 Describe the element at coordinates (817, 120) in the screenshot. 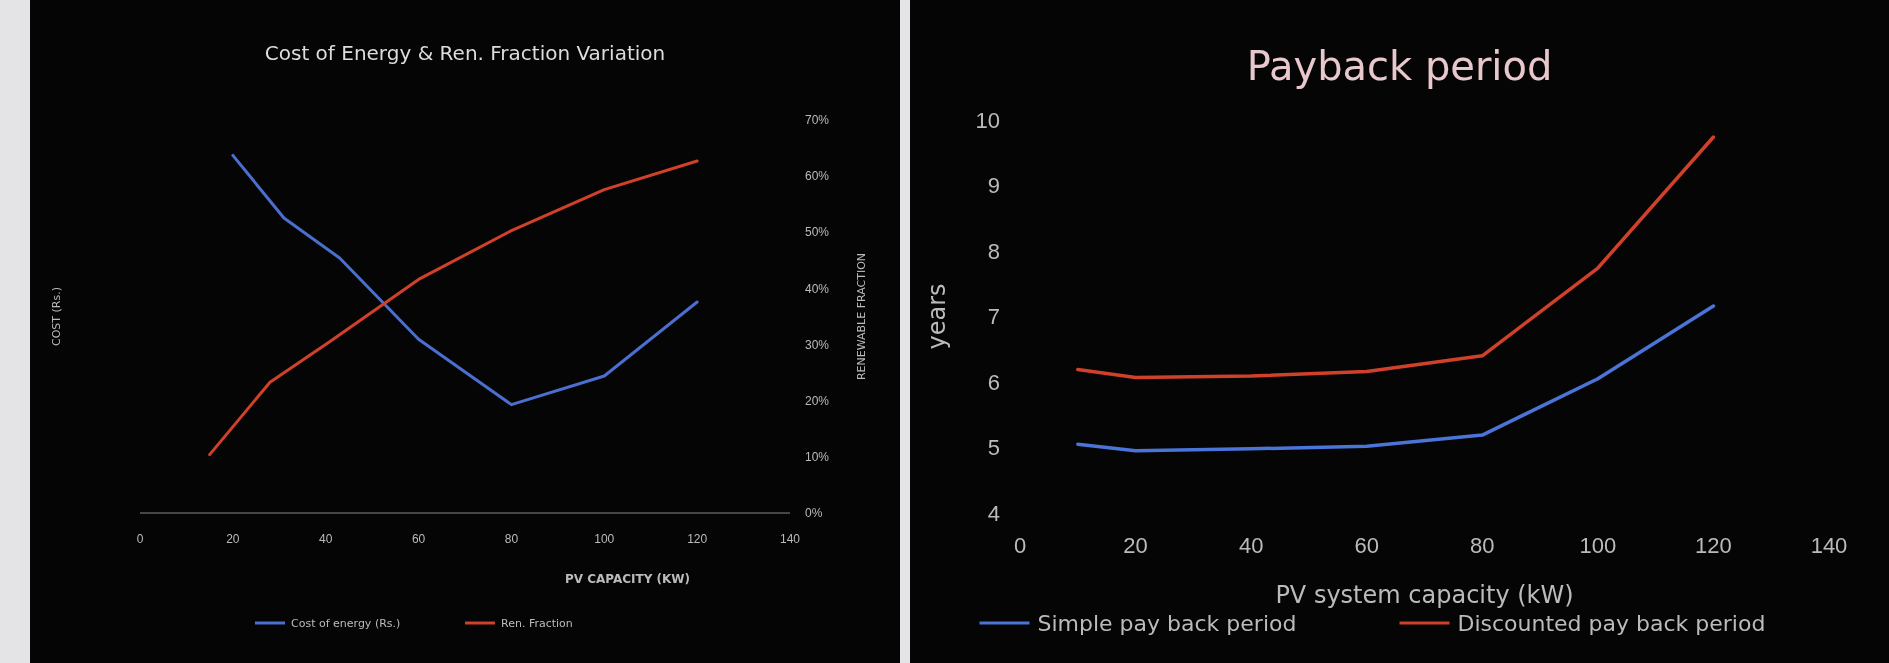

I see `y-tick-label: 70%` at that location.